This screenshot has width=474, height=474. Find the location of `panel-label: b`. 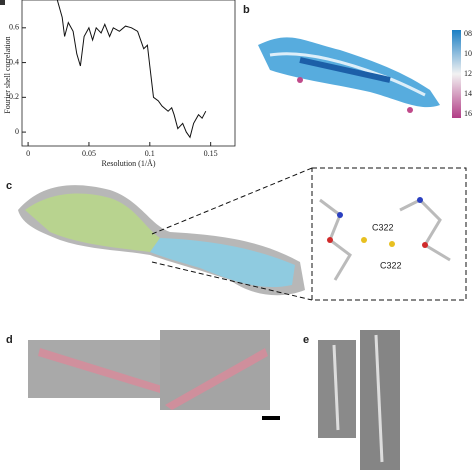

panel-label: b is located at coordinates (246, 10).